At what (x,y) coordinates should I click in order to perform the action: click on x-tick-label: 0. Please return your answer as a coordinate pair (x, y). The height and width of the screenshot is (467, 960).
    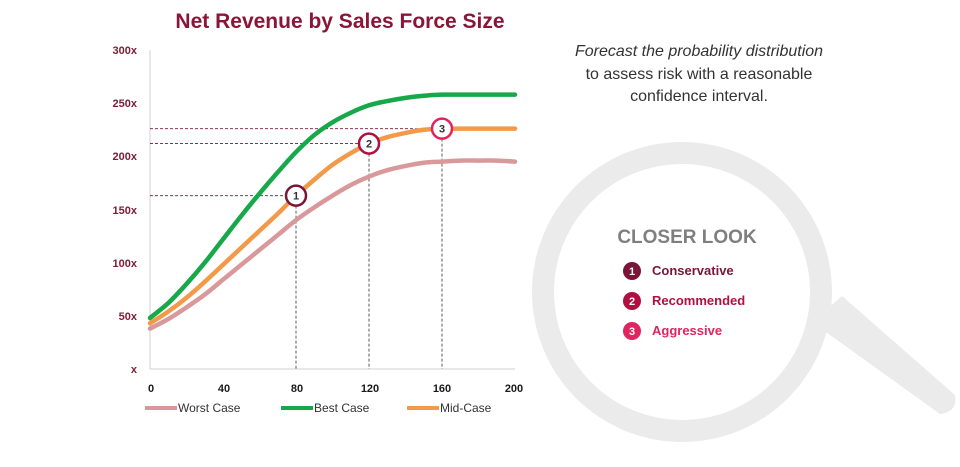
    Looking at the image, I should click on (151, 389).